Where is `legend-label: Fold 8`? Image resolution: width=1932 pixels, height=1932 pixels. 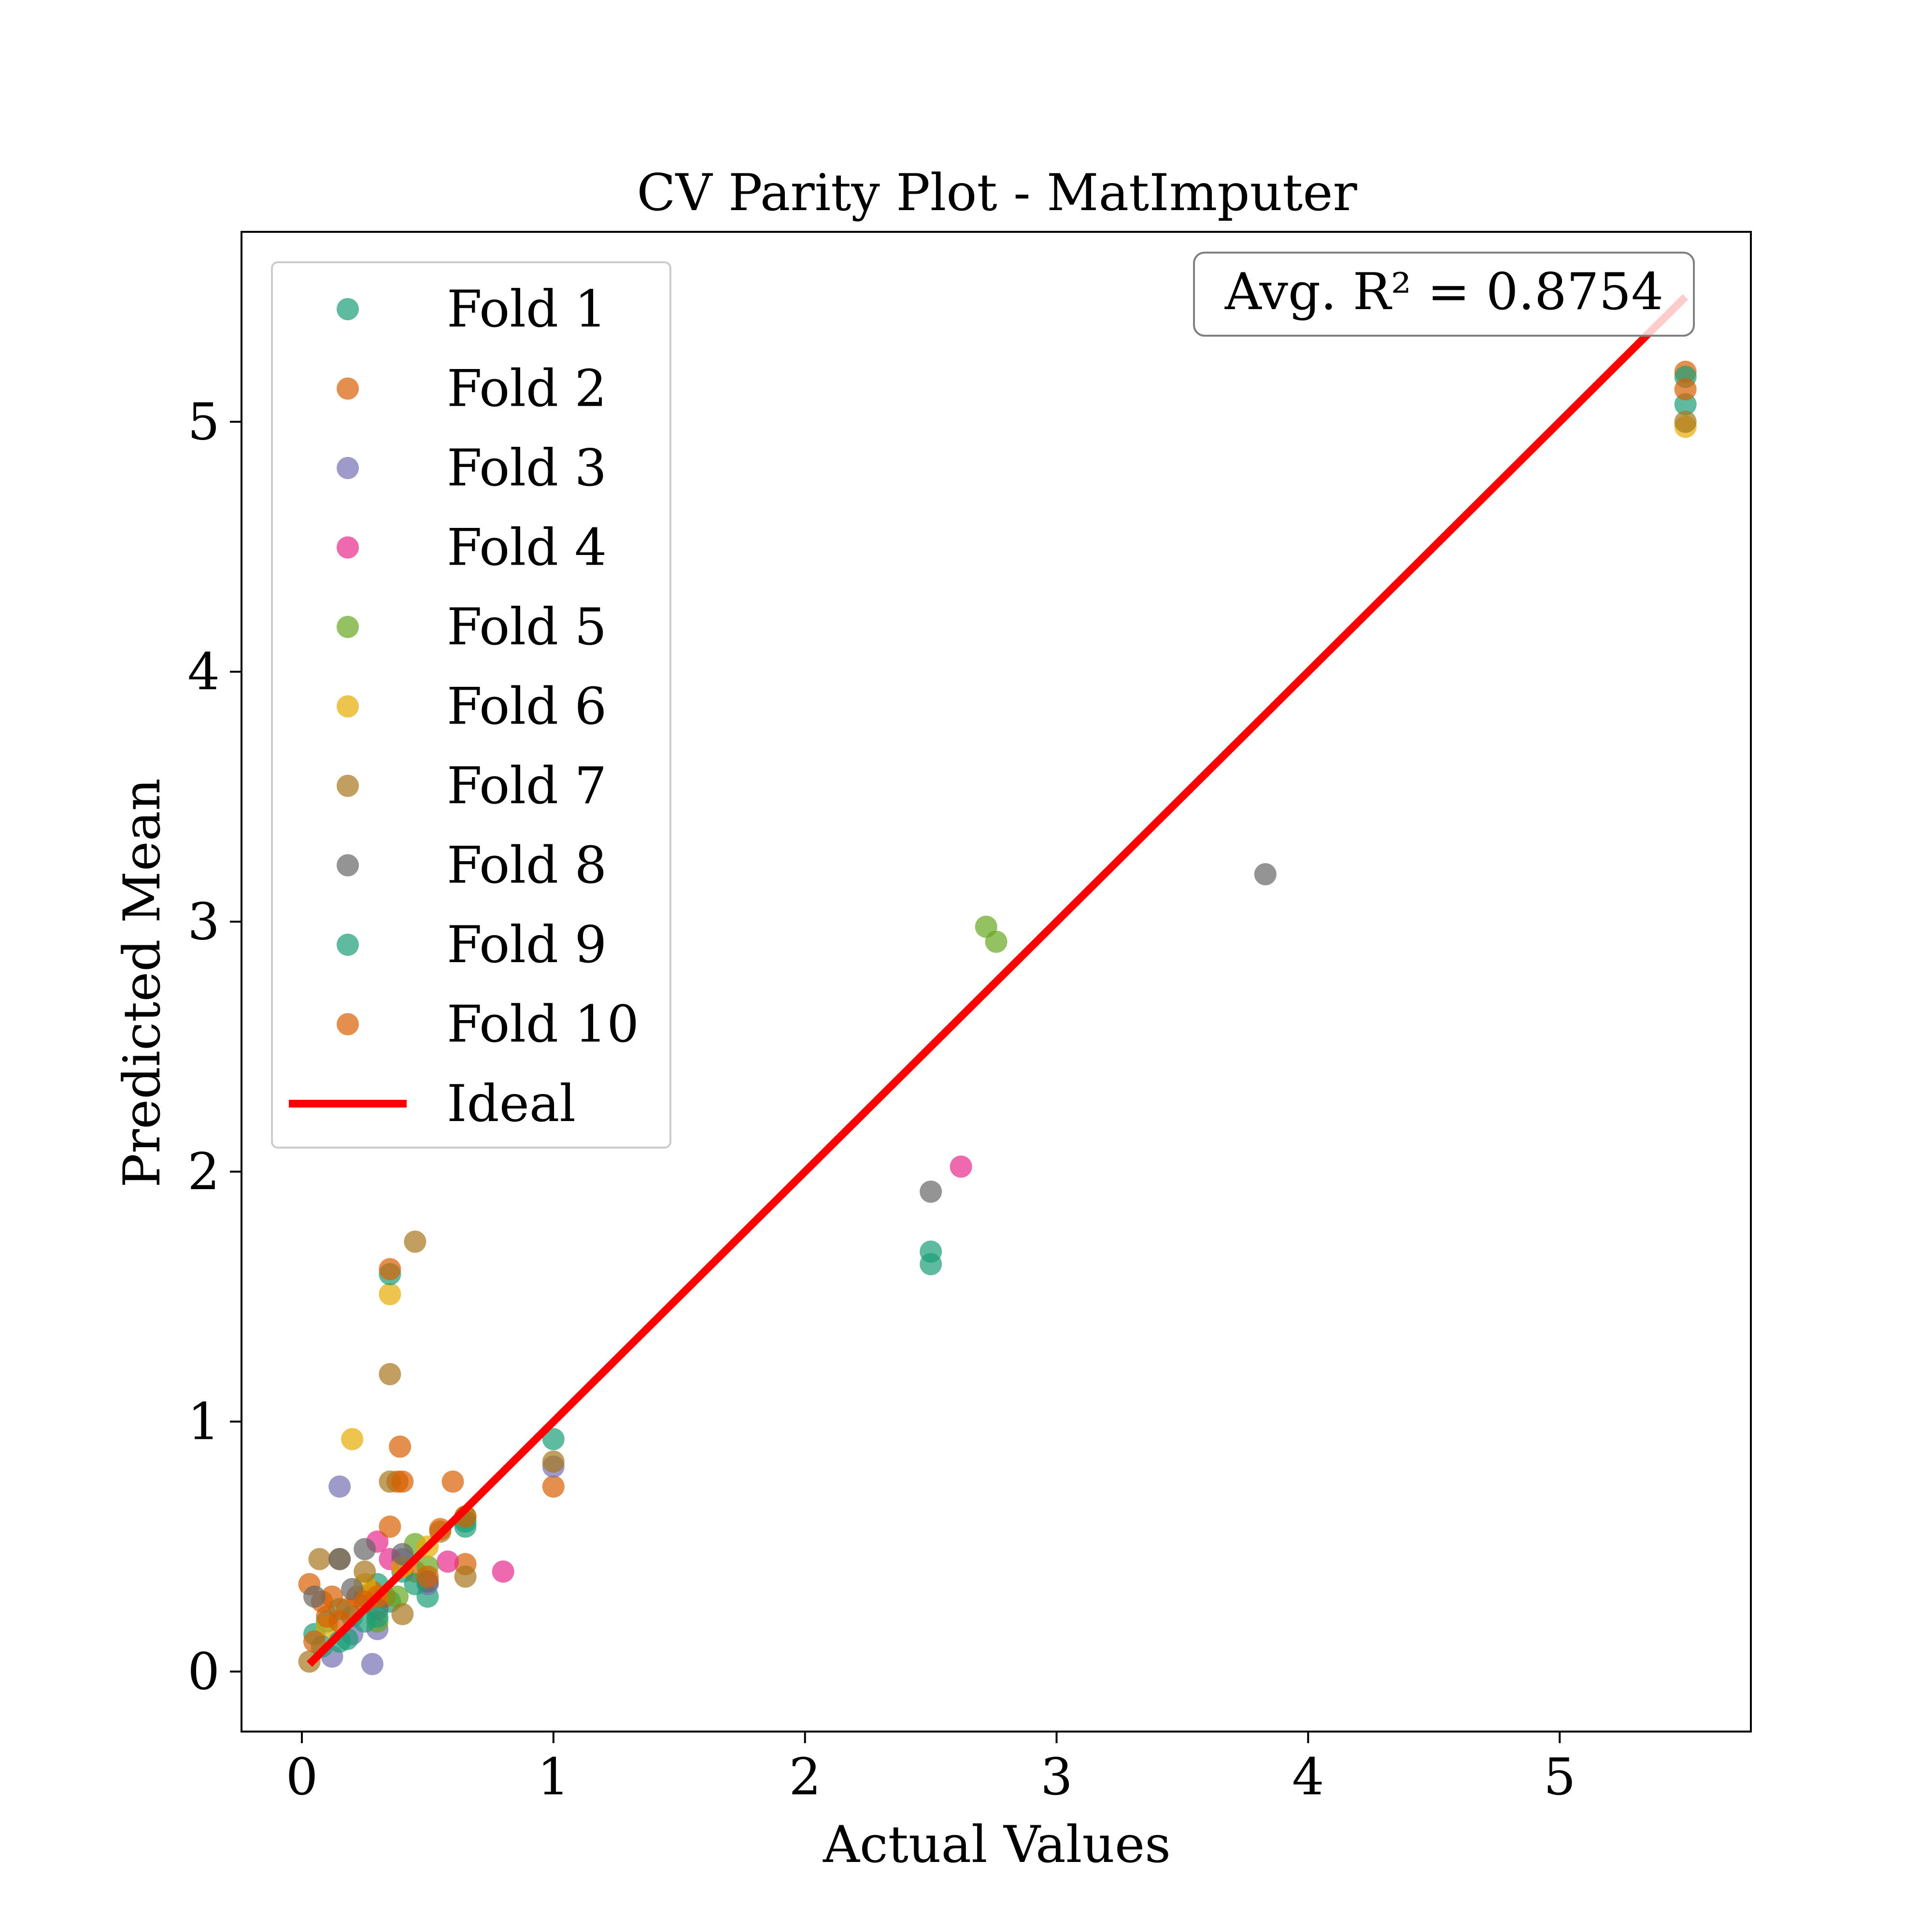
legend-label: Fold 8 is located at coordinates (527, 865).